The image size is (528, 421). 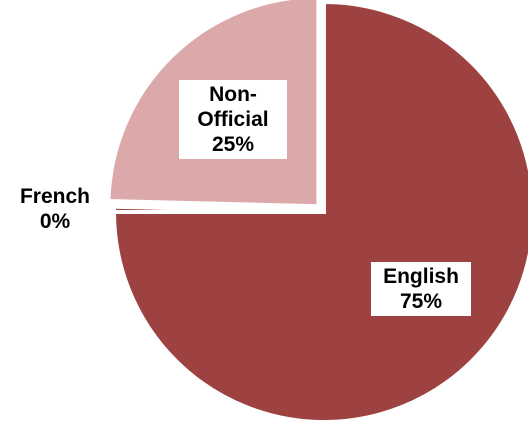 I want to click on label-english: English 75%, so click(x=421, y=289).